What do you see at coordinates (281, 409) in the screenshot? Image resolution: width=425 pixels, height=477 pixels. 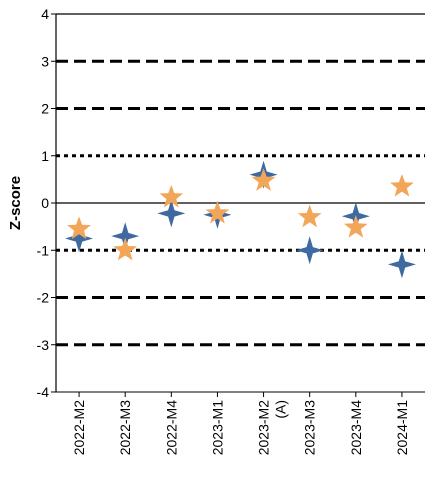 I see `x-tick-label: (A)` at bounding box center [281, 409].